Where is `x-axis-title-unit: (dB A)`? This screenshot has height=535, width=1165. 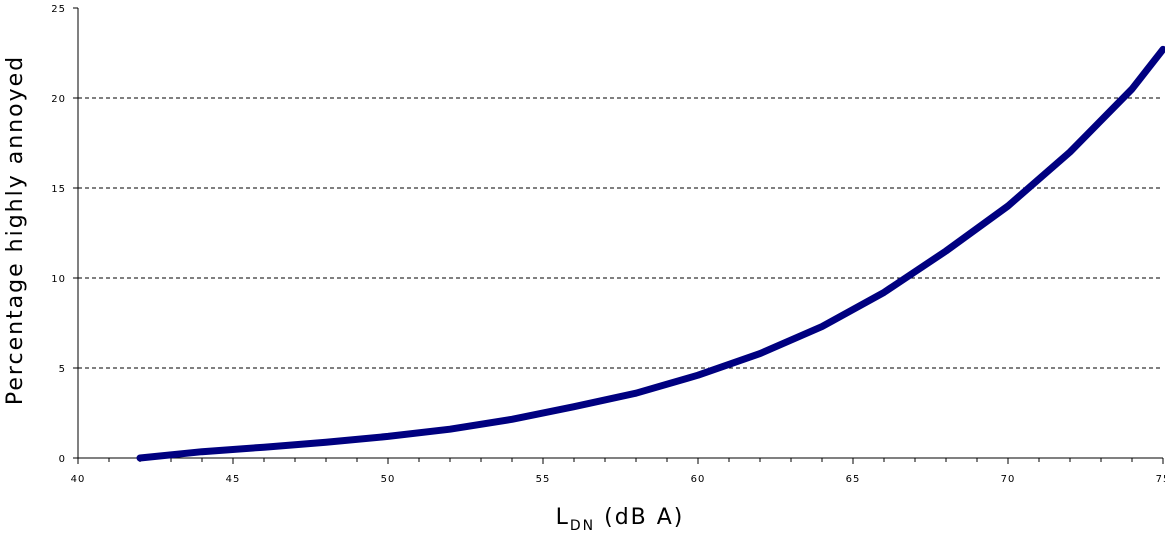 x-axis-title-unit: (dB A) is located at coordinates (639, 517).